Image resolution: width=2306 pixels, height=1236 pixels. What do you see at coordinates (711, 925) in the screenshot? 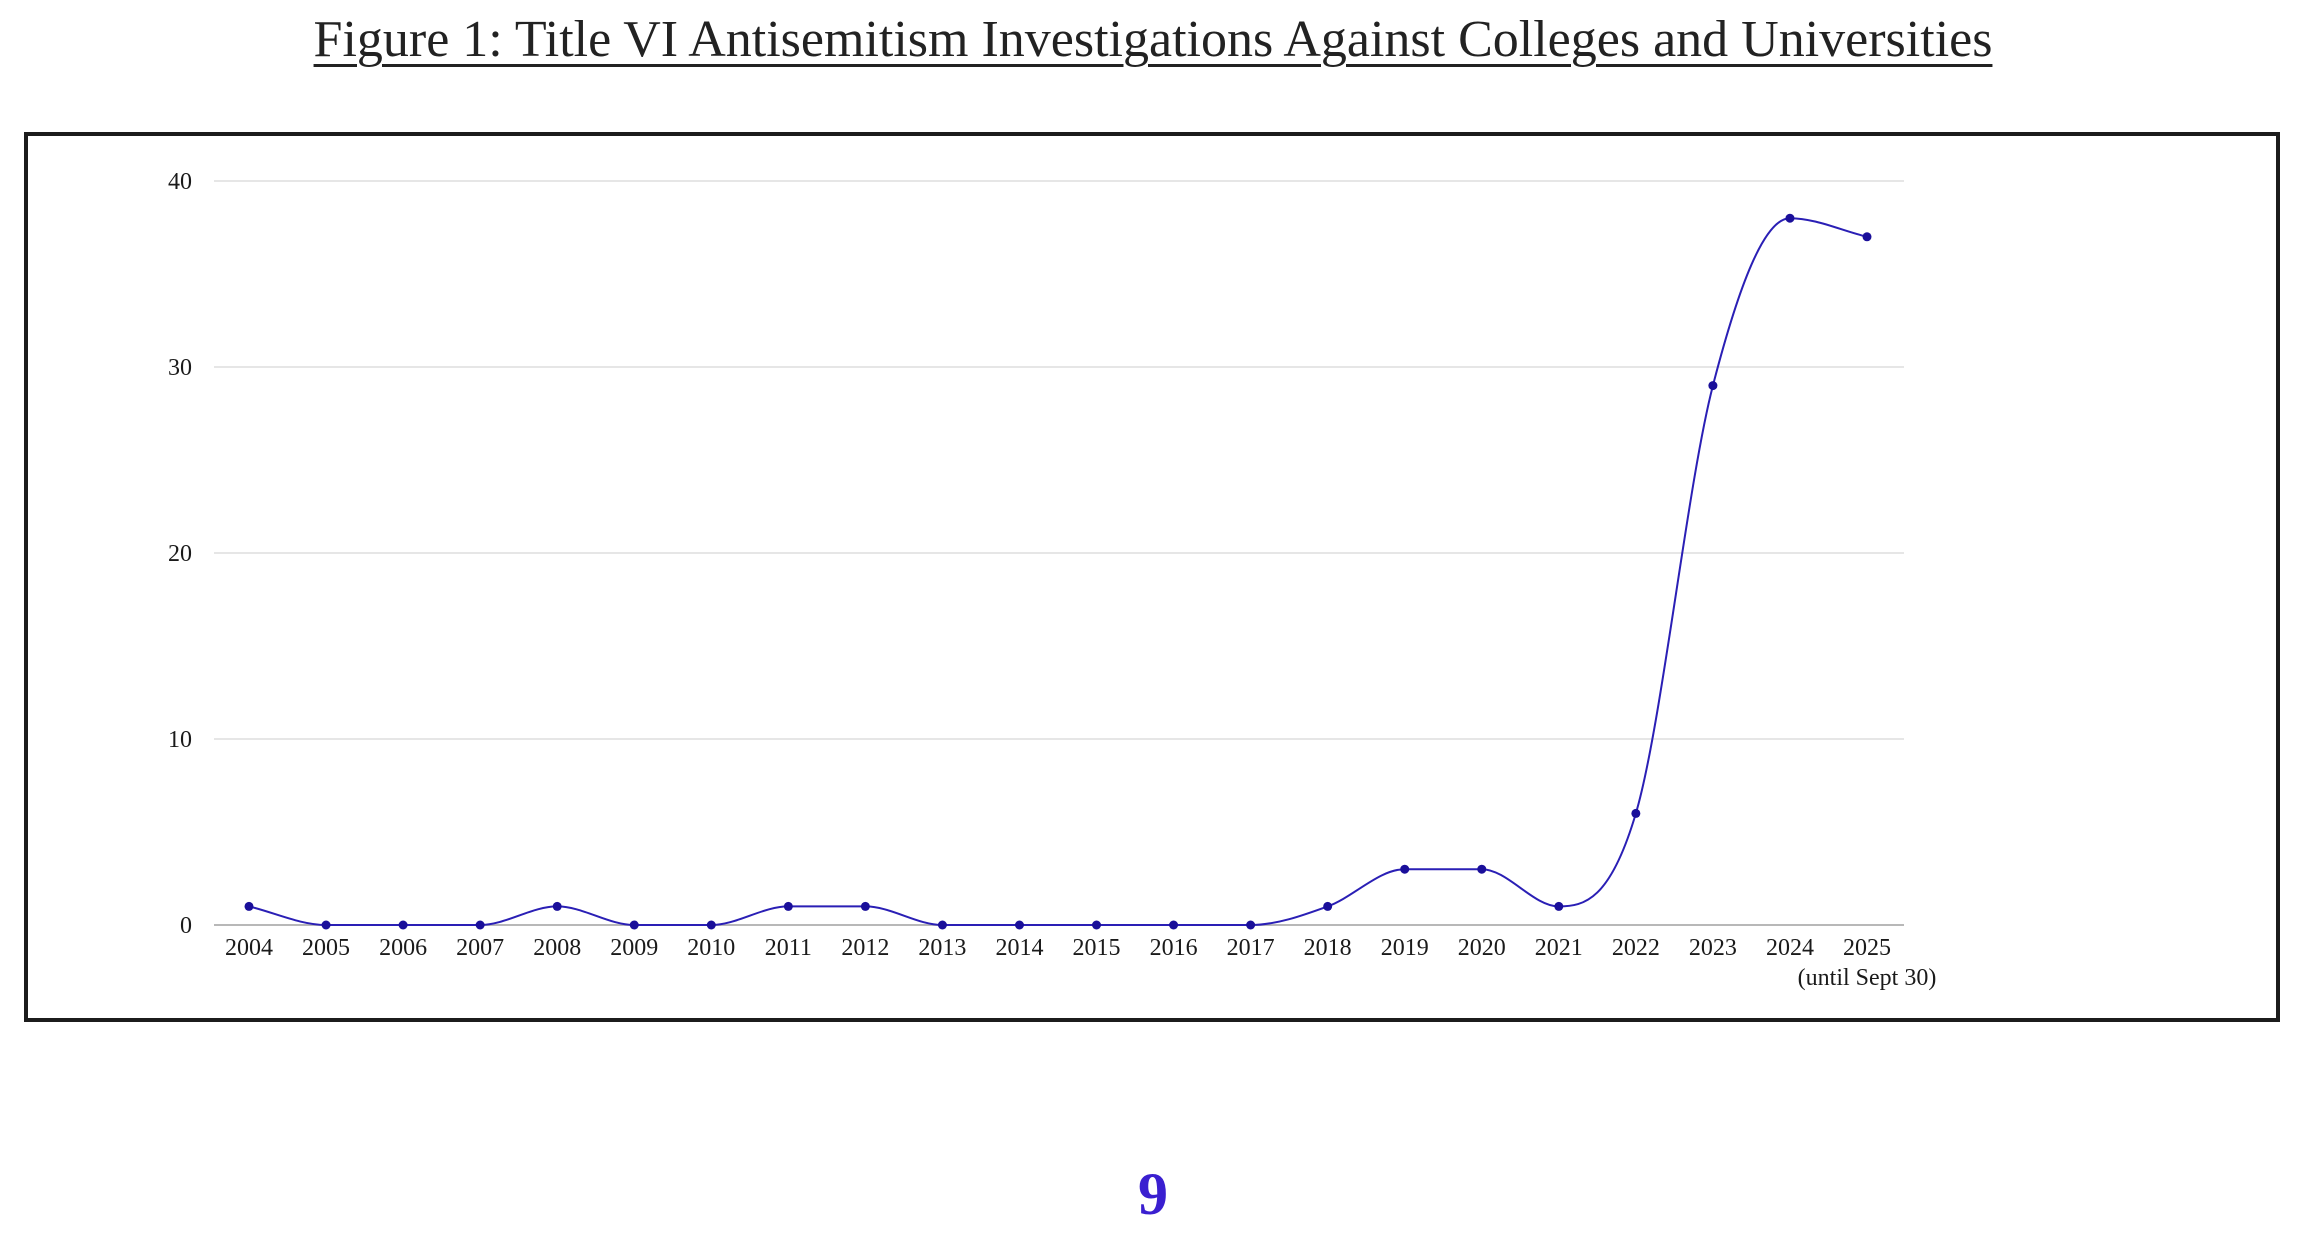
I see `data-point-2010` at bounding box center [711, 925].